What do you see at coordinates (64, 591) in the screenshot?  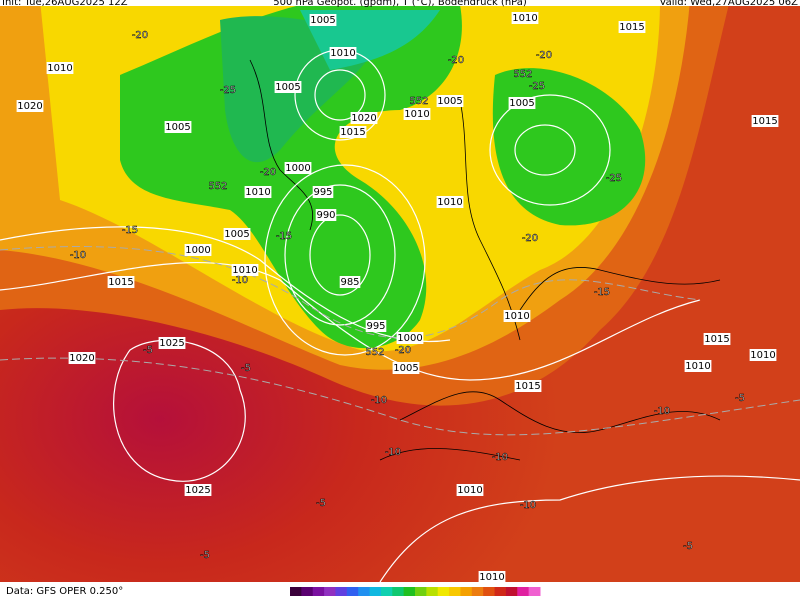 I see `data-source: Data: GFS OPER 0.250°` at bounding box center [64, 591].